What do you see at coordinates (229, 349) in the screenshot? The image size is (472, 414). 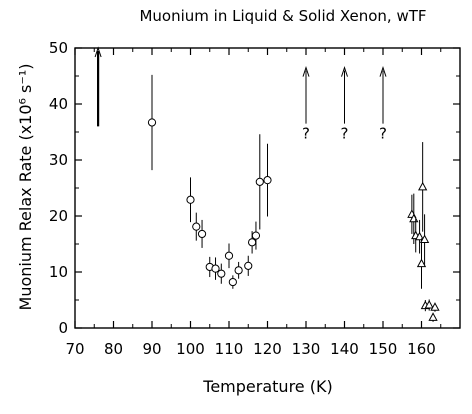 I see `x-tick-label: 110` at bounding box center [229, 349].